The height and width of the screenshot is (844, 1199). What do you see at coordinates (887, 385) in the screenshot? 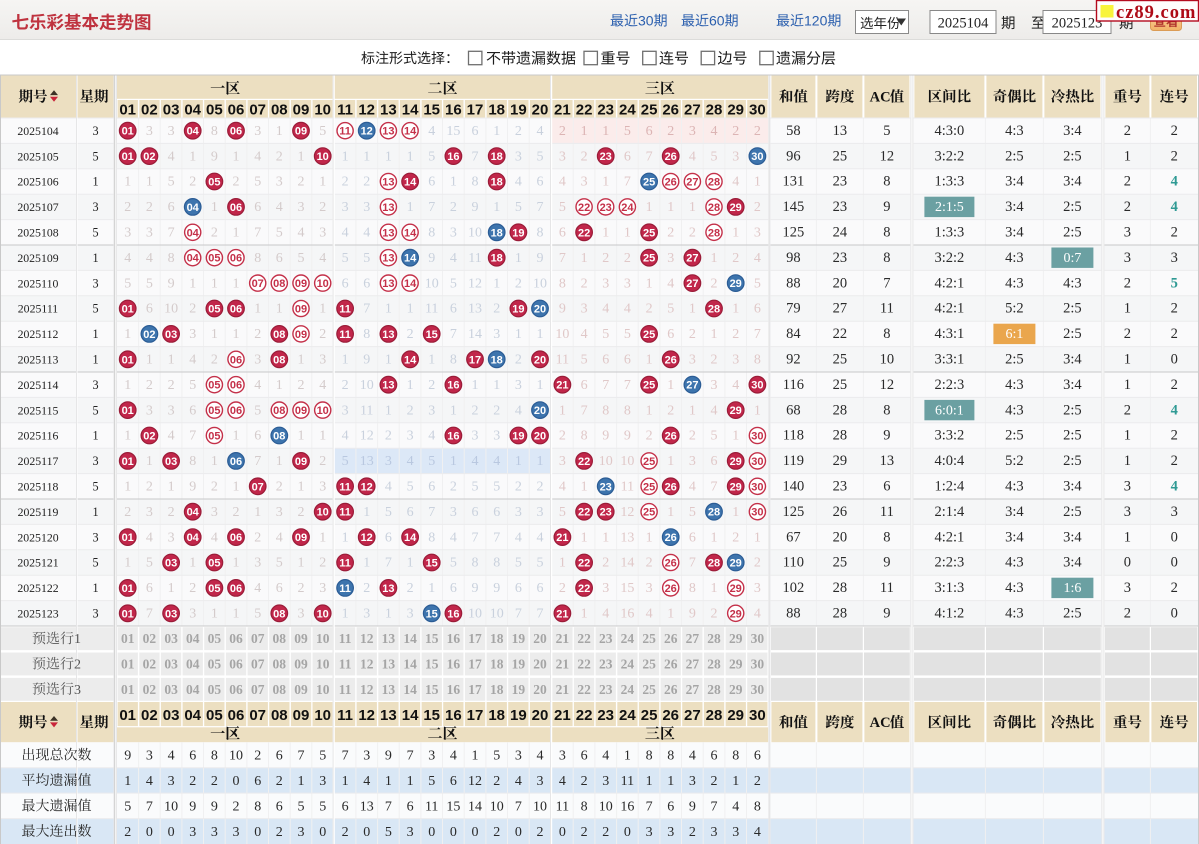
I see `svg-text: 12` at bounding box center [887, 385].